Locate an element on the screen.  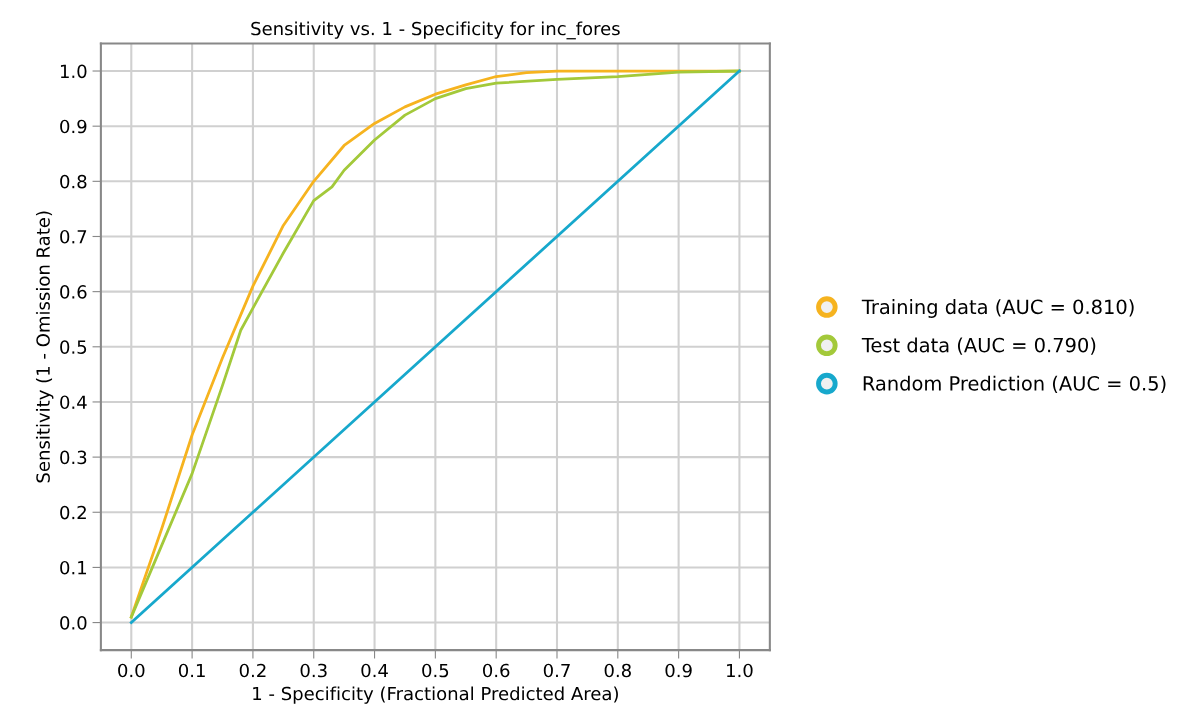
y-tick-label: 0.3 is located at coordinates (73, 457).